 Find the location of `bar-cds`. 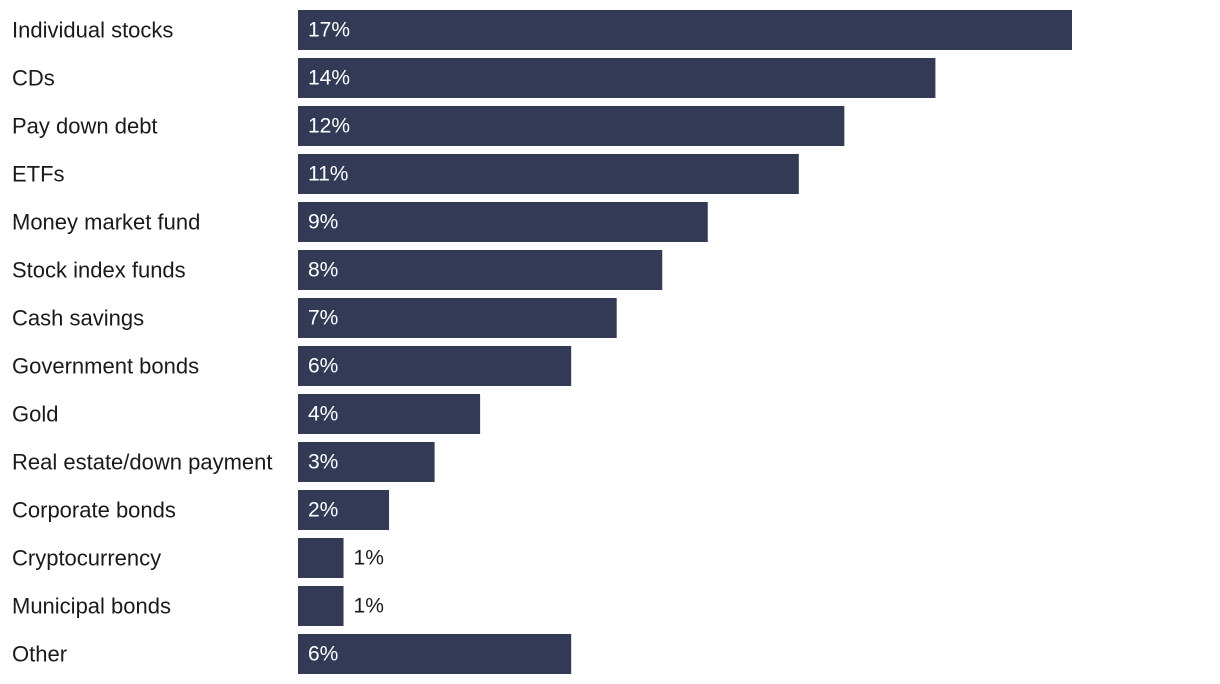

bar-cds is located at coordinates (617, 78).